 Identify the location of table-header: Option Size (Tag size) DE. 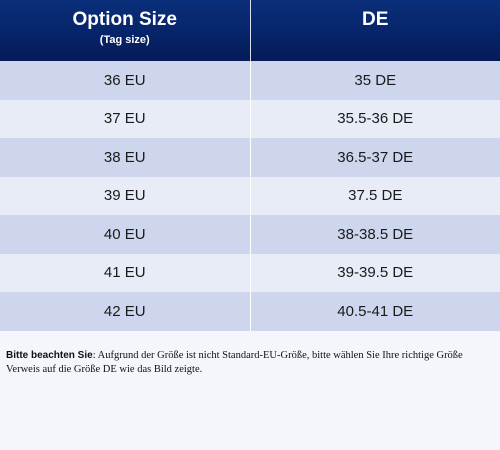
(250, 30).